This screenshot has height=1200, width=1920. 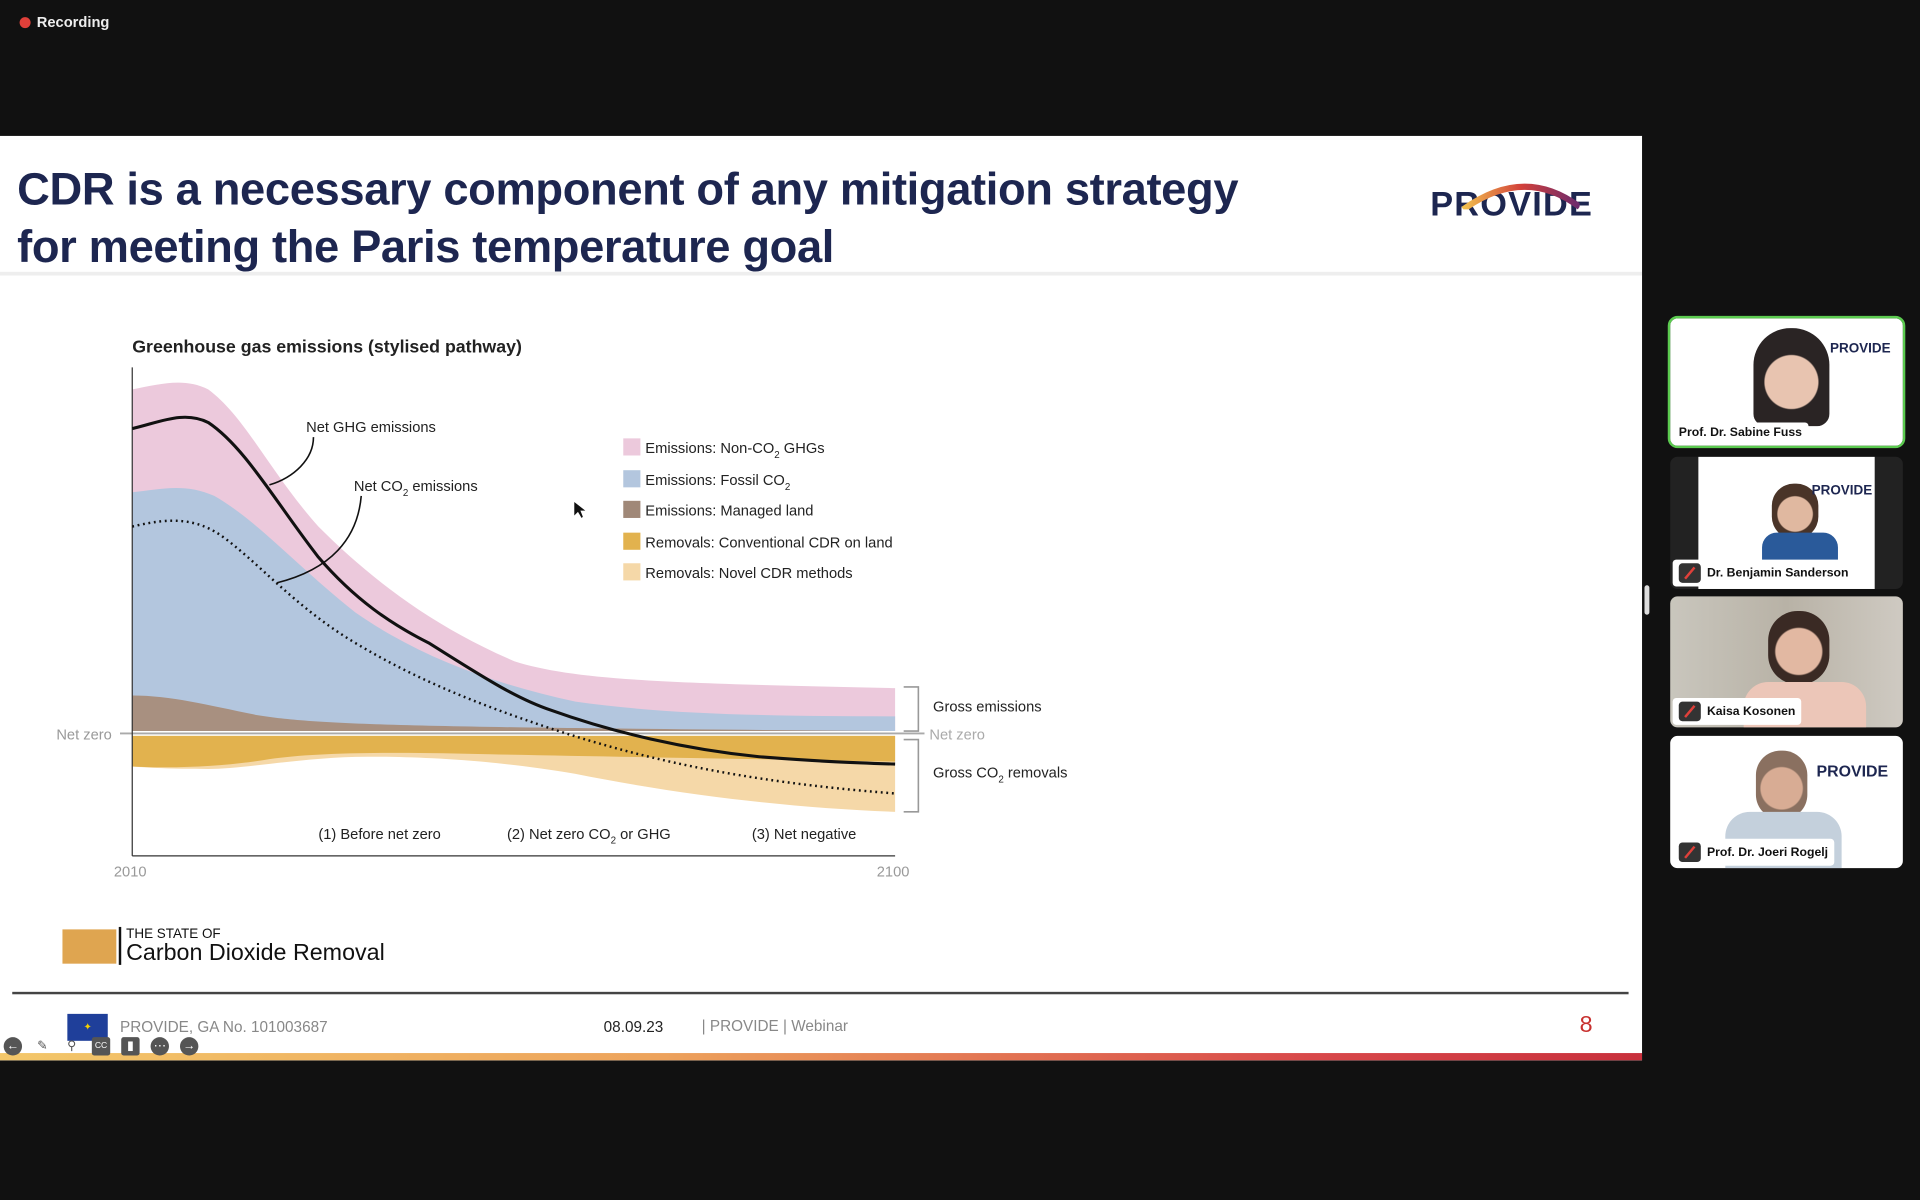 I want to click on footer-date: 08.09.23, so click(x=633, y=1027).